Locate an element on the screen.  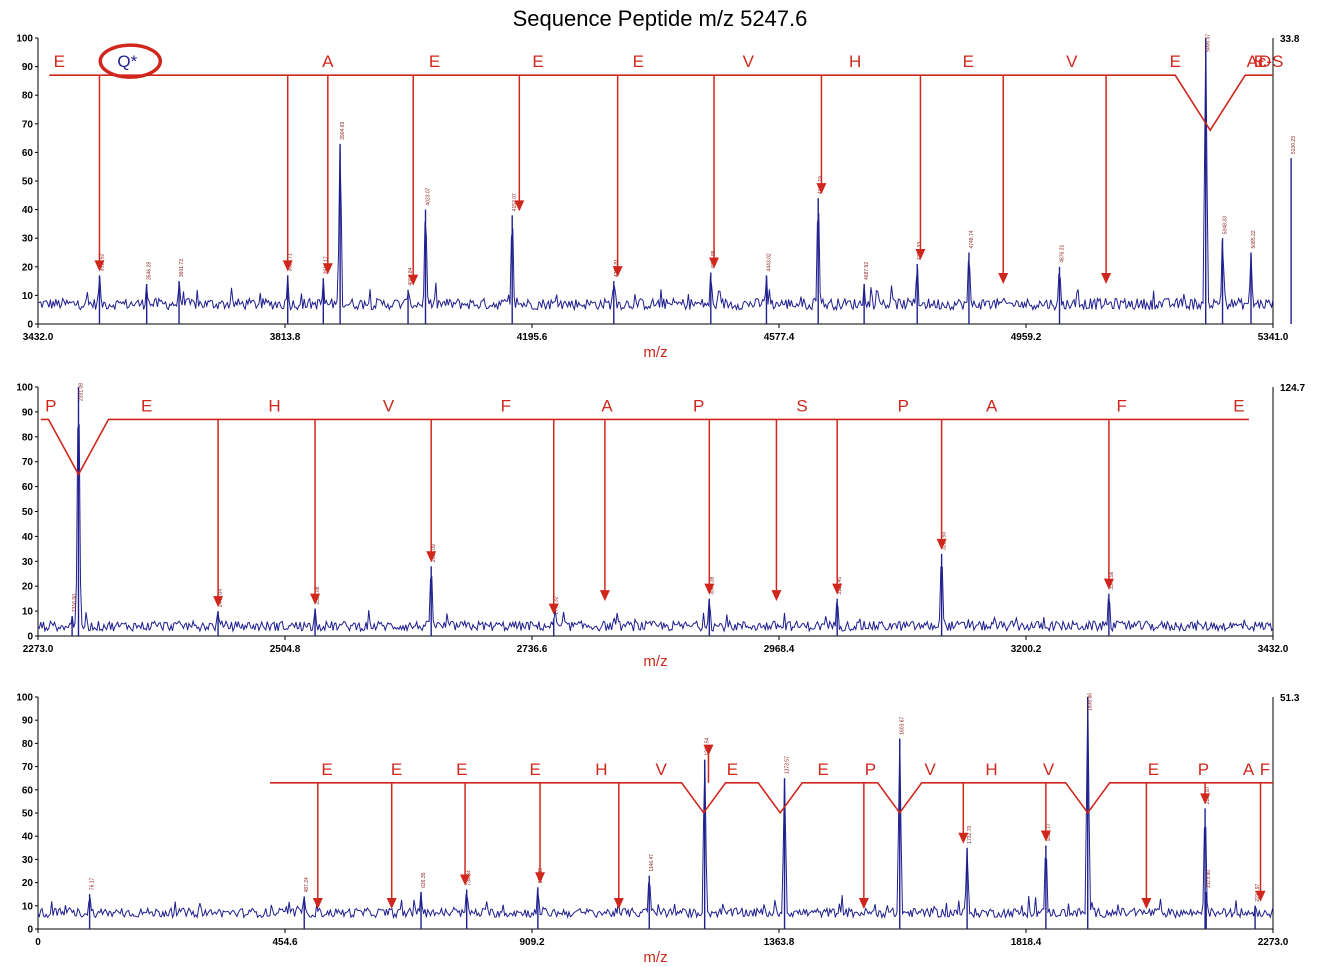
panel3-ytick-label: 50 is located at coordinates (28, 814).